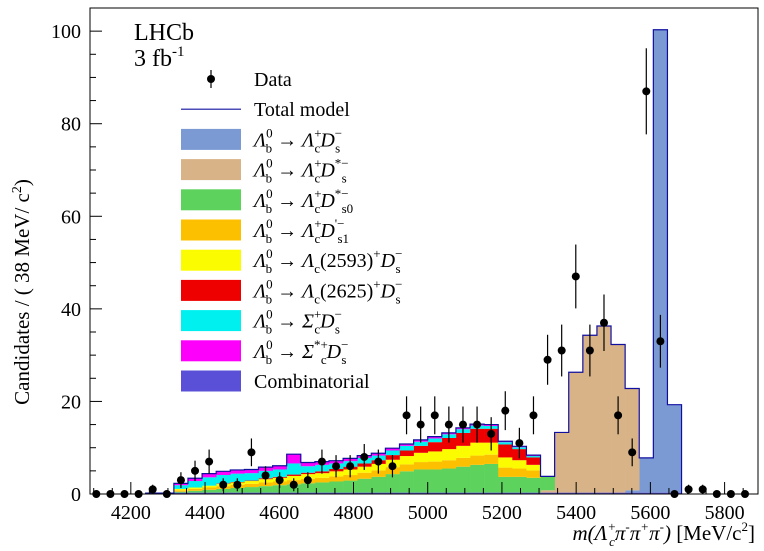 This screenshot has width=764, height=551. I want to click on bar-s0-b7, so click(251, 493).